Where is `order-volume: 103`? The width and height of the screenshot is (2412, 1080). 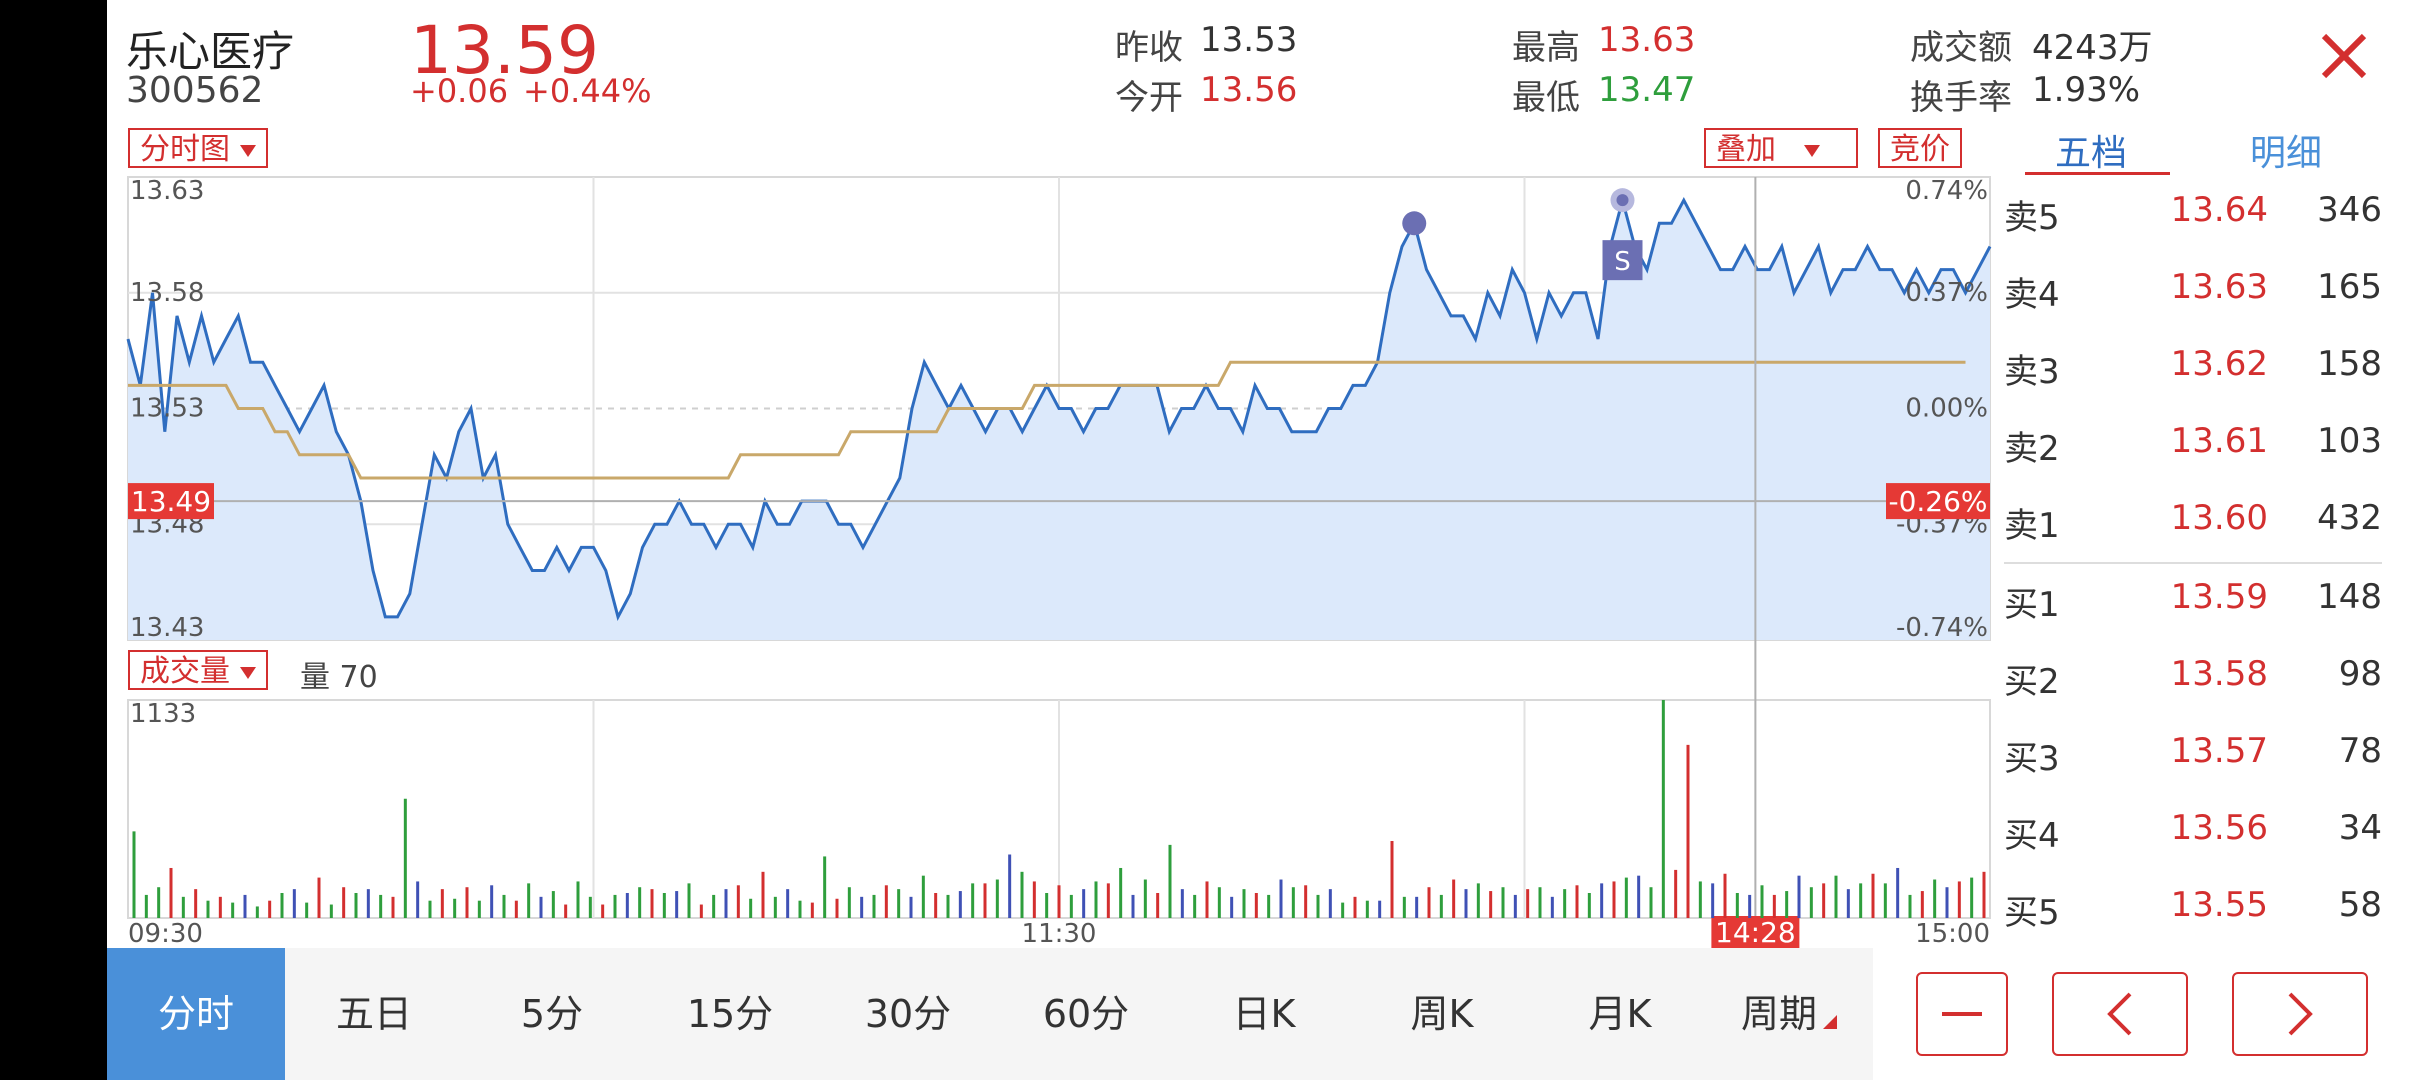 order-volume: 103 is located at coordinates (2349, 441).